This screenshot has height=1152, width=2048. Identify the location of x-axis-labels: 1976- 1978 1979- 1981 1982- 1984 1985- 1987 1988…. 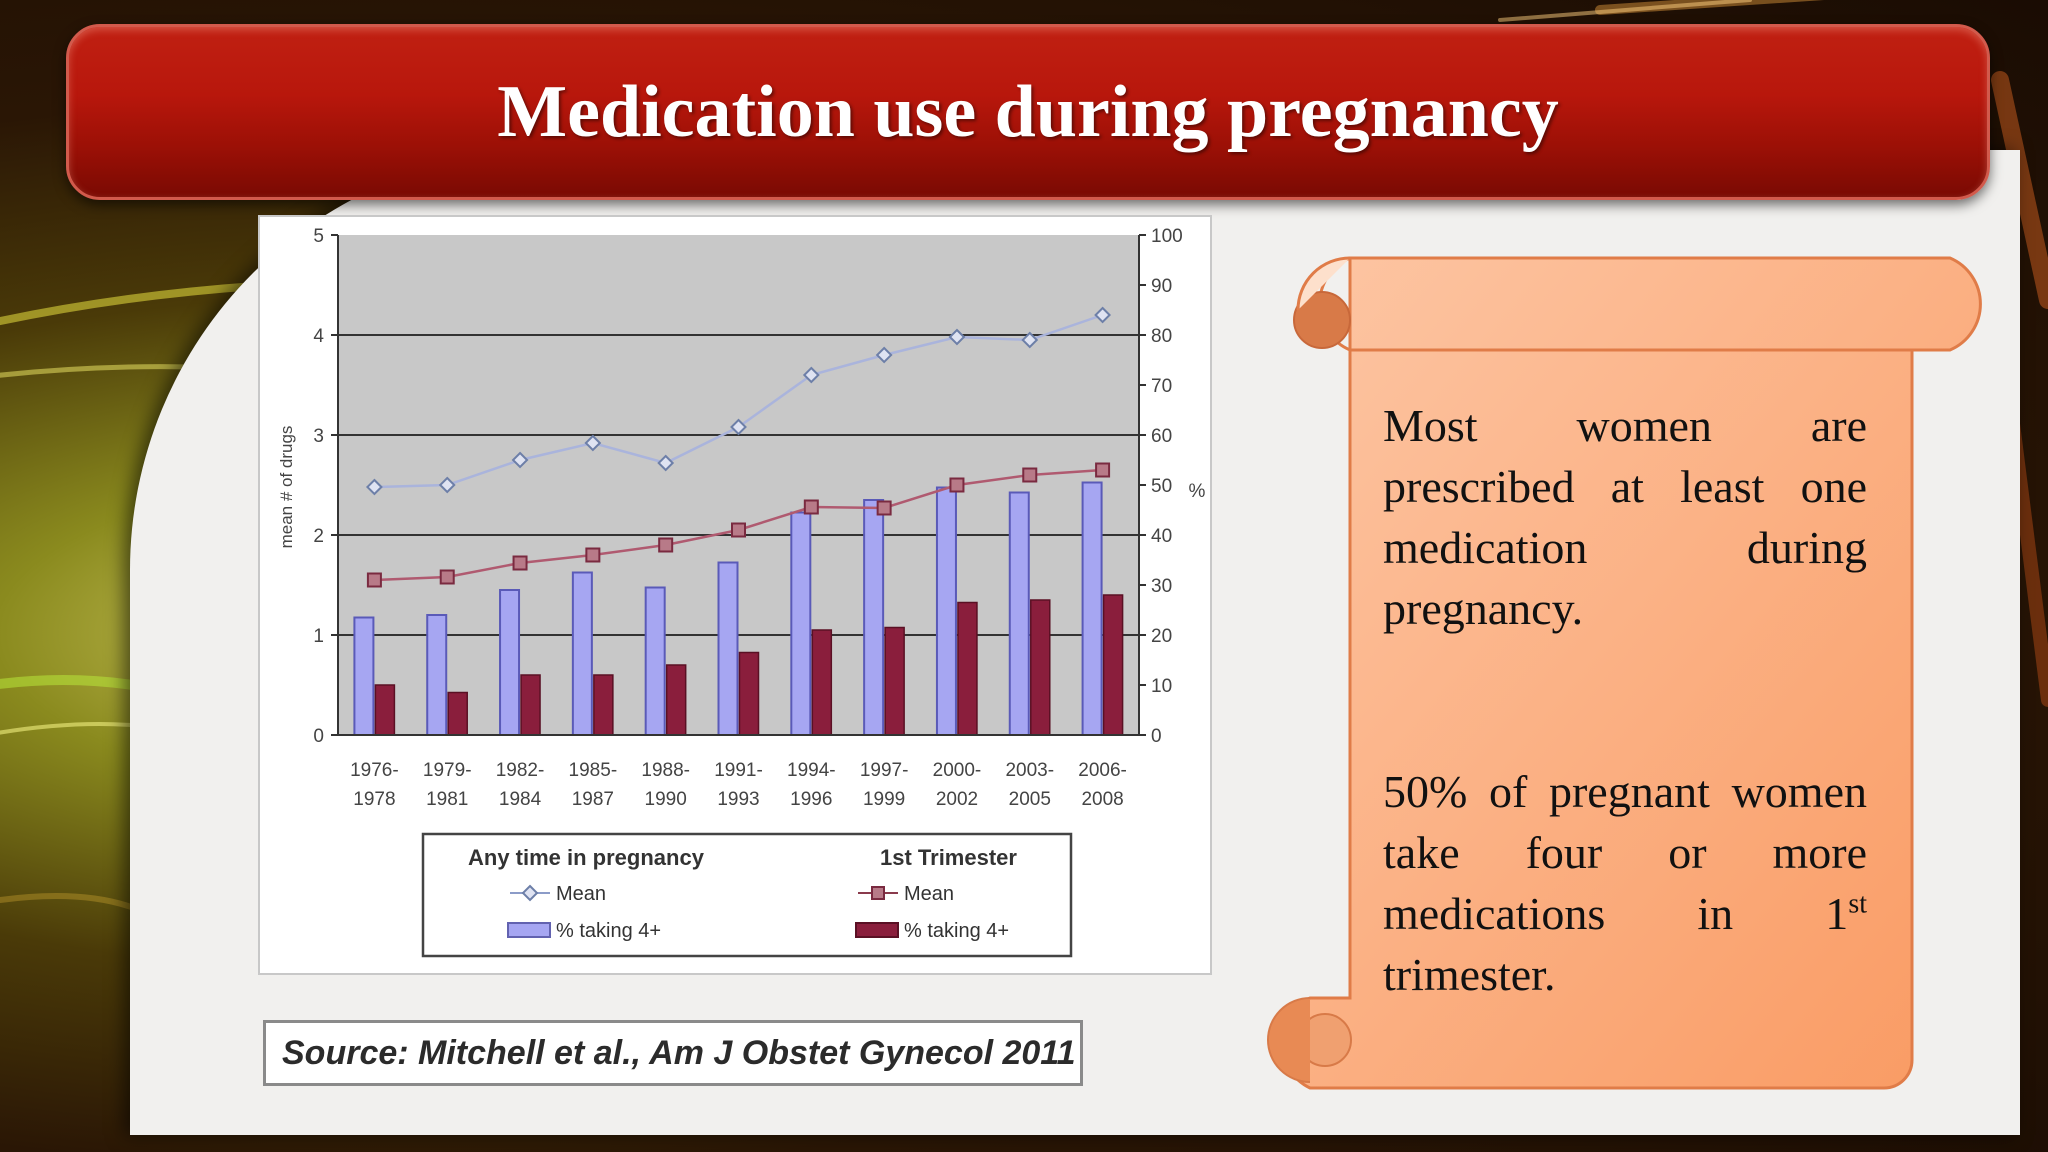
(738, 785).